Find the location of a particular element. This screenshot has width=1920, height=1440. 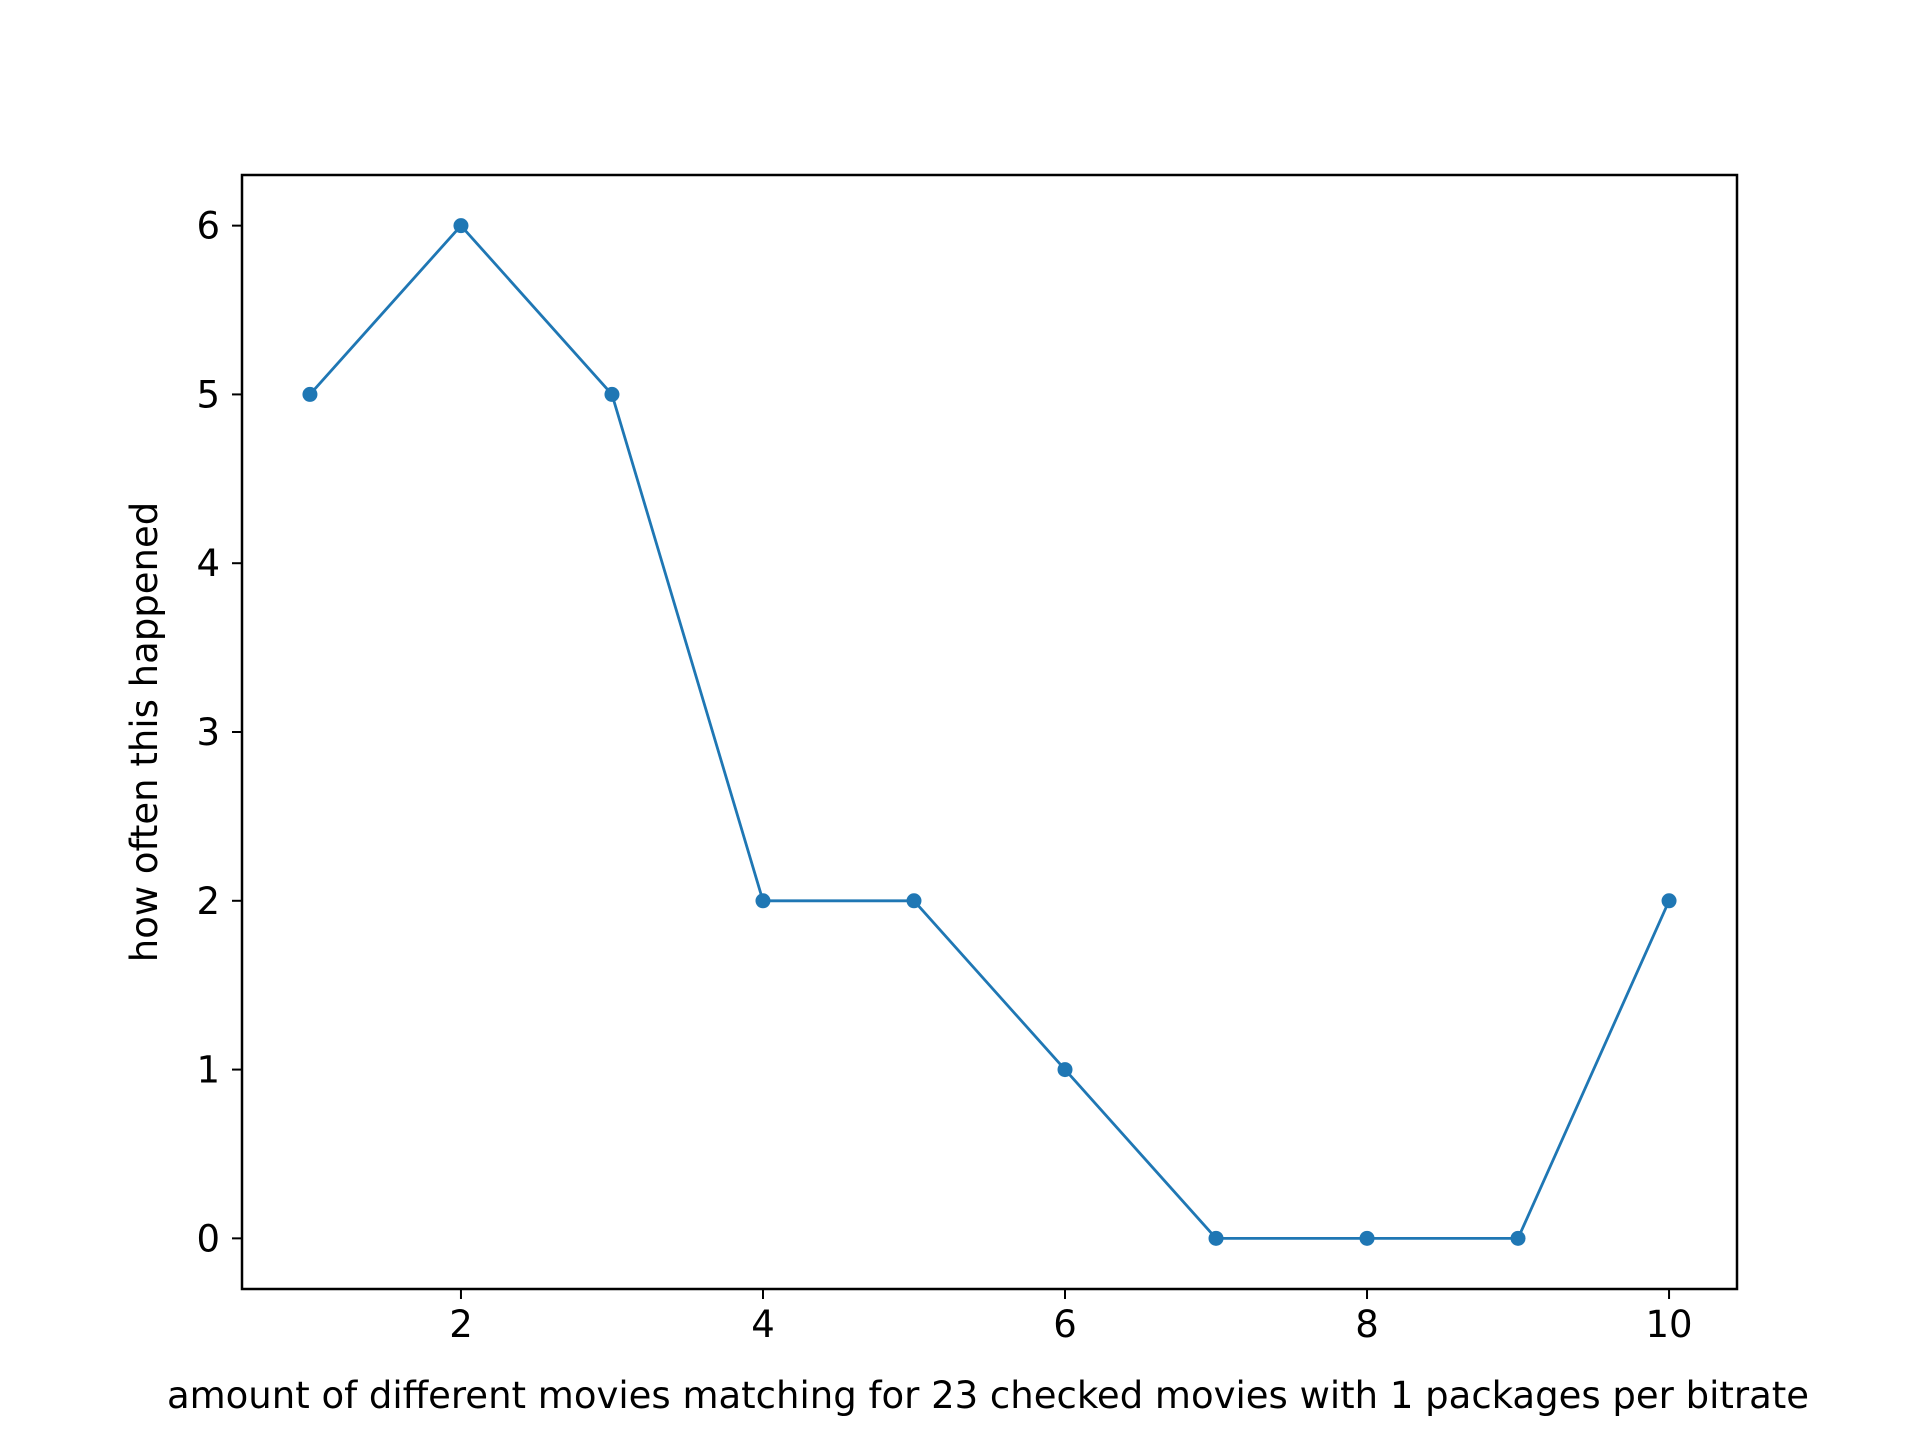

y-tick-label: 4 is located at coordinates (208, 563).